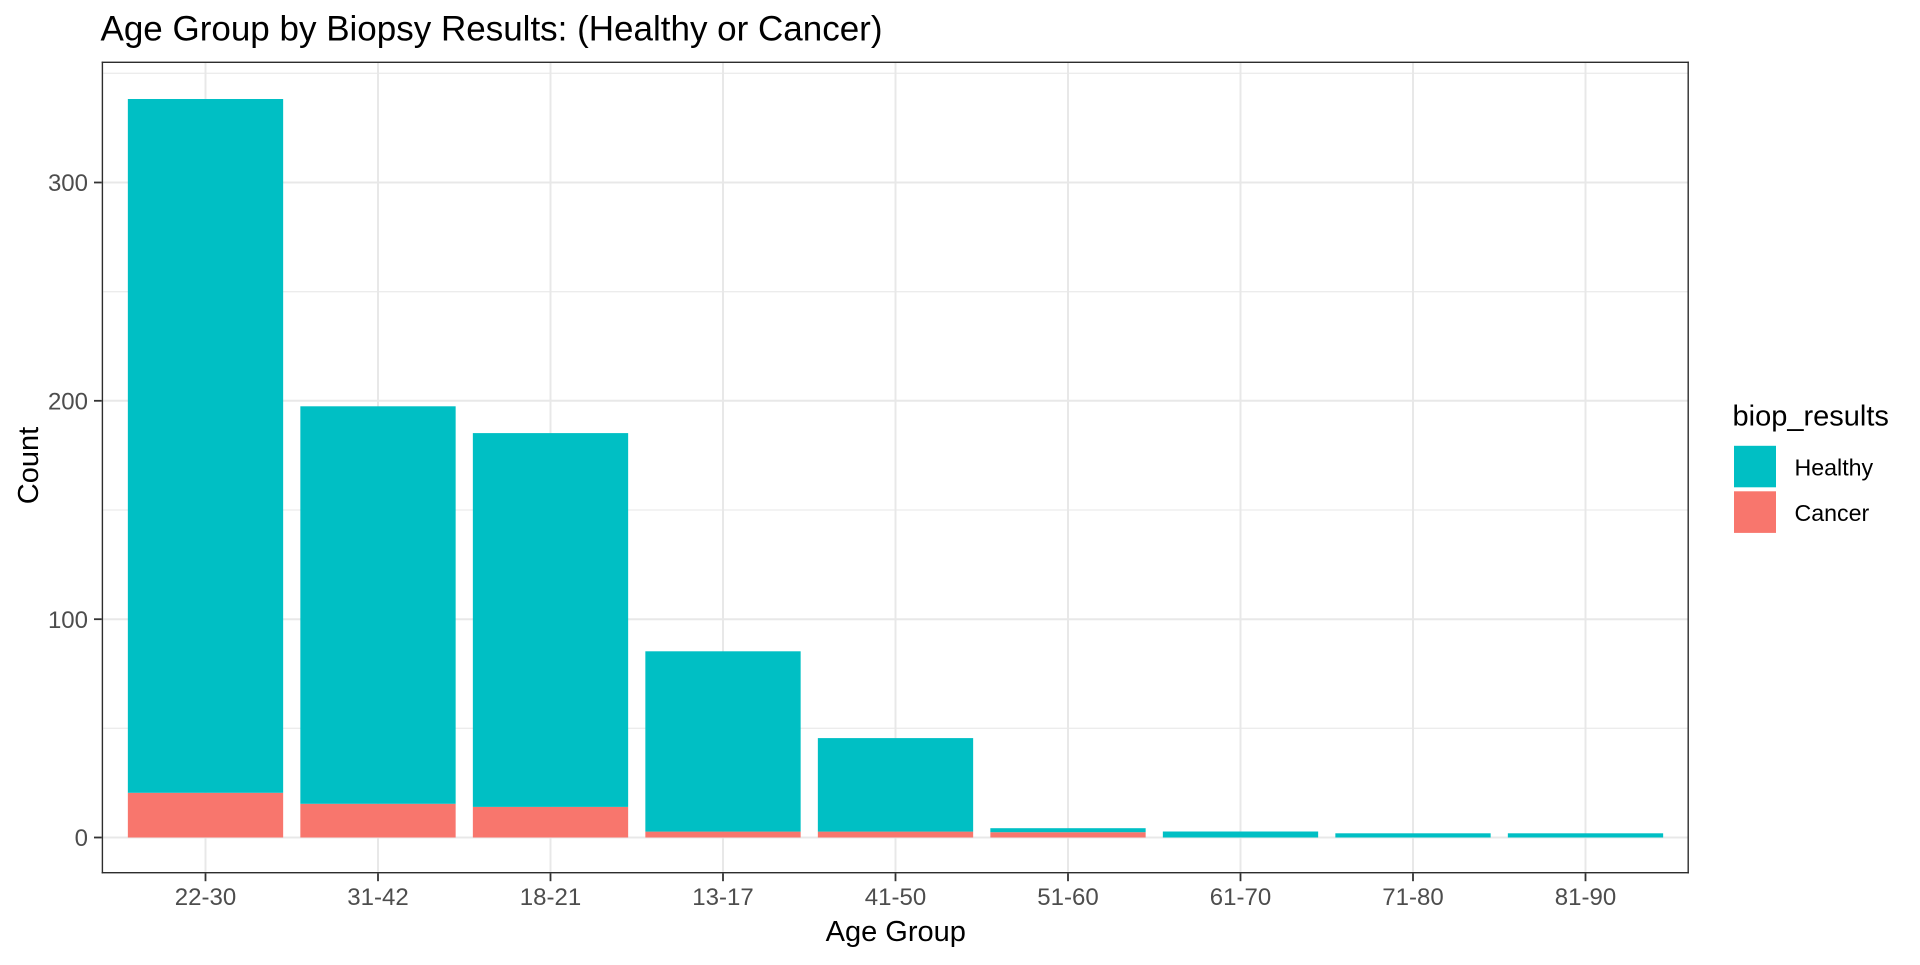  Describe the element at coordinates (81, 838) in the screenshot. I see `svg-text: 0` at that location.